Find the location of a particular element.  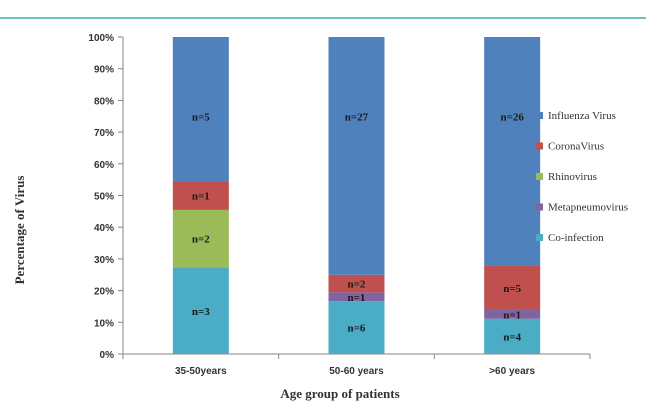

data-label: n=3 is located at coordinates (201, 312).